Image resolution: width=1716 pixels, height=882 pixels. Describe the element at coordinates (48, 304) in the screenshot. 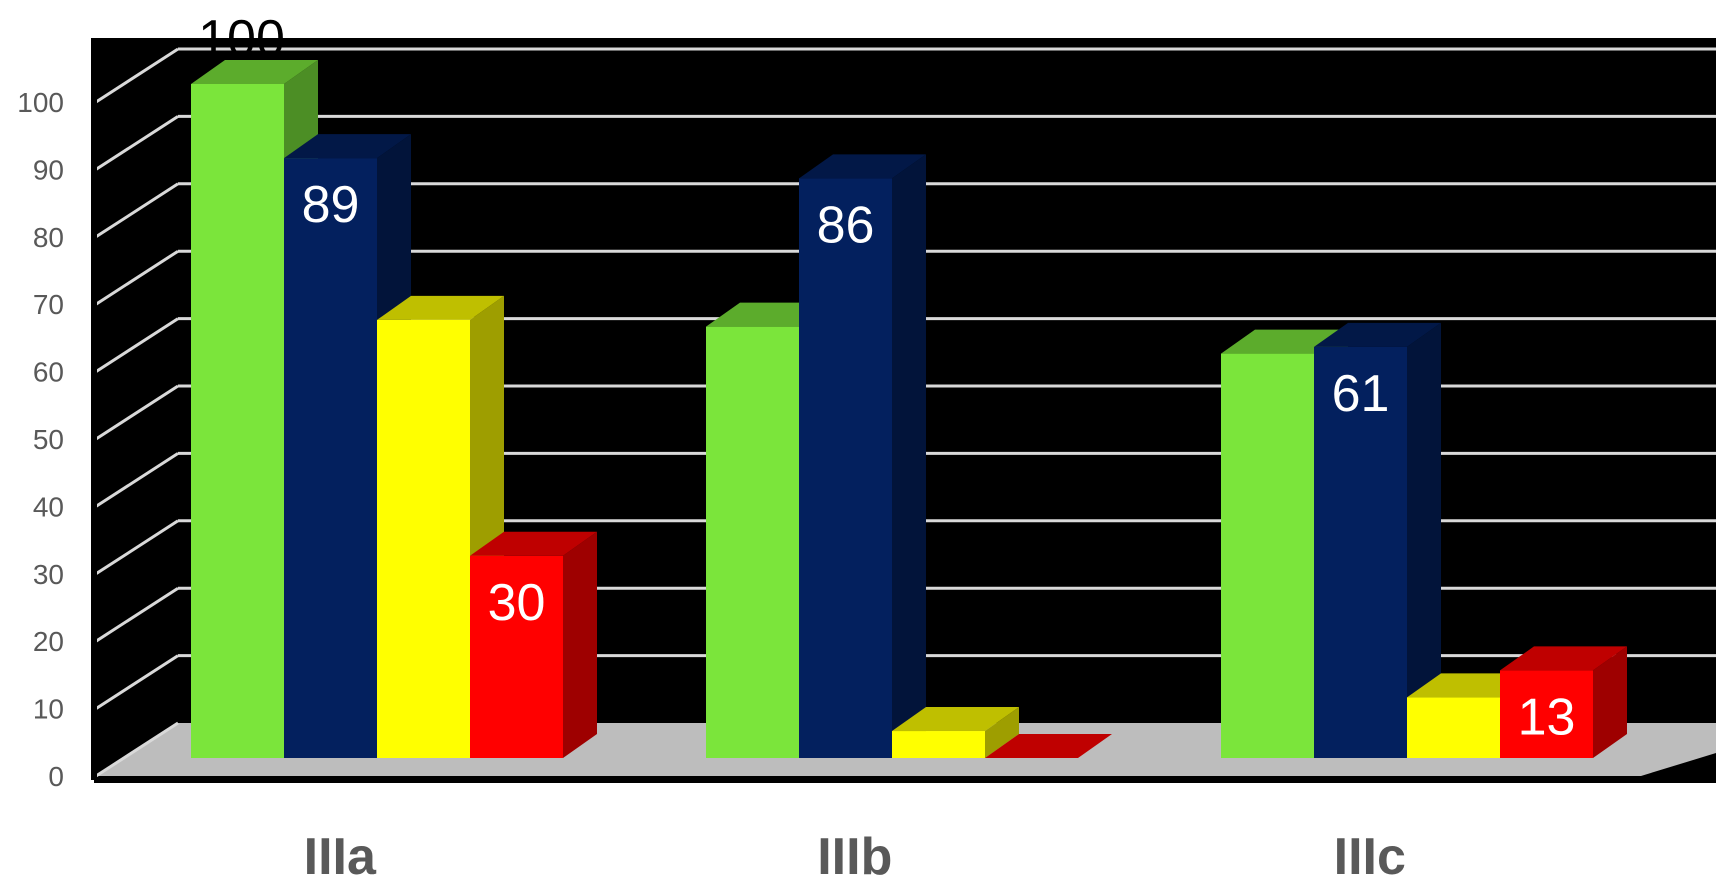

I see `y-tick-label: 70` at that location.